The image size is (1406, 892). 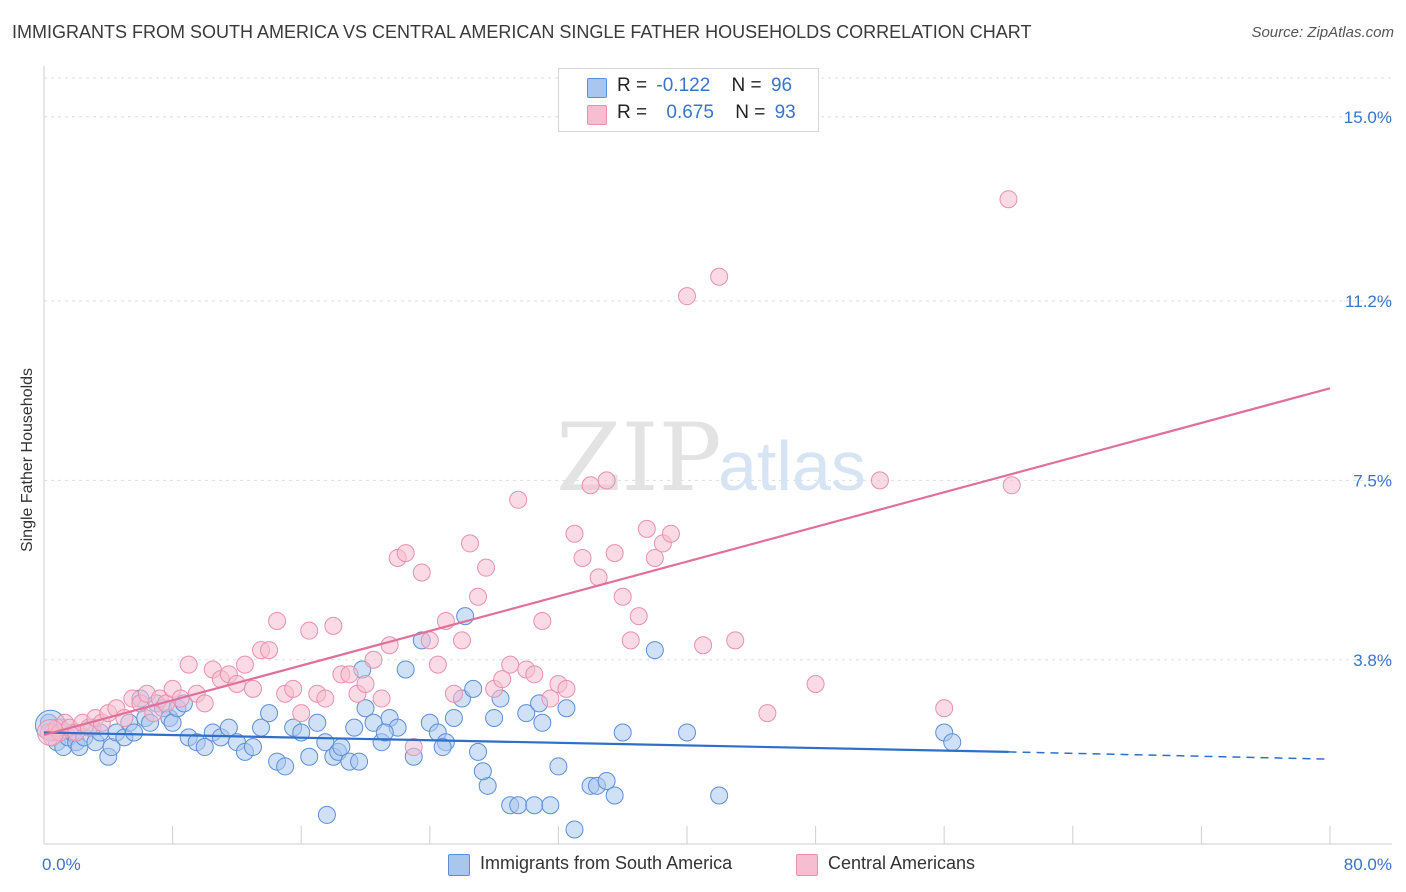 What do you see at coordinates (597, 88) in the screenshot?
I see `legend-swatch-blue` at bounding box center [597, 88].